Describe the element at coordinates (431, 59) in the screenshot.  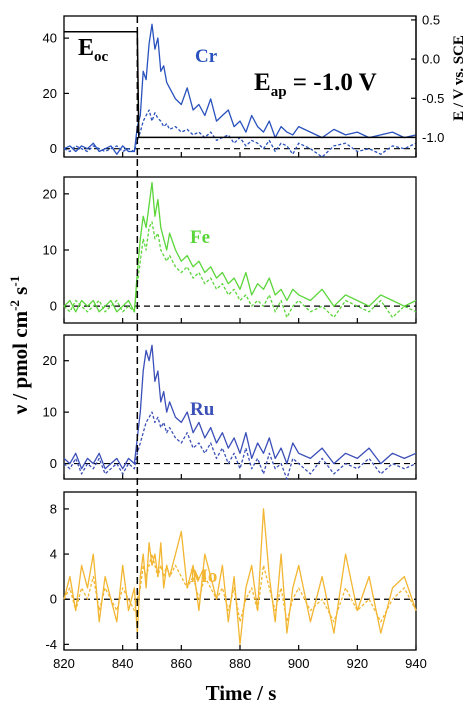
I see `right-y-tick-label: 0.0` at that location.